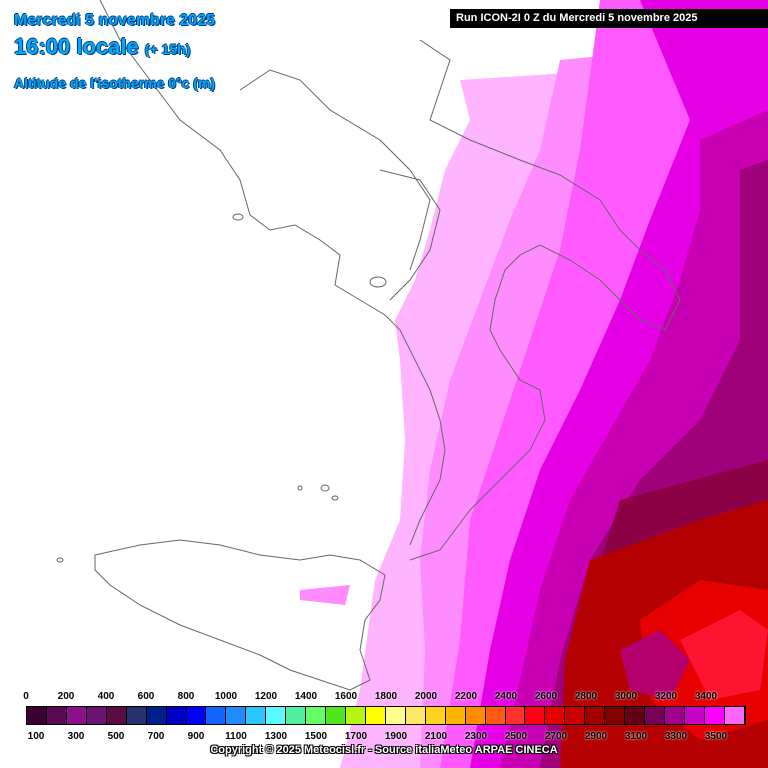  I want to click on legend-label-upper: 2200, so click(466, 696).